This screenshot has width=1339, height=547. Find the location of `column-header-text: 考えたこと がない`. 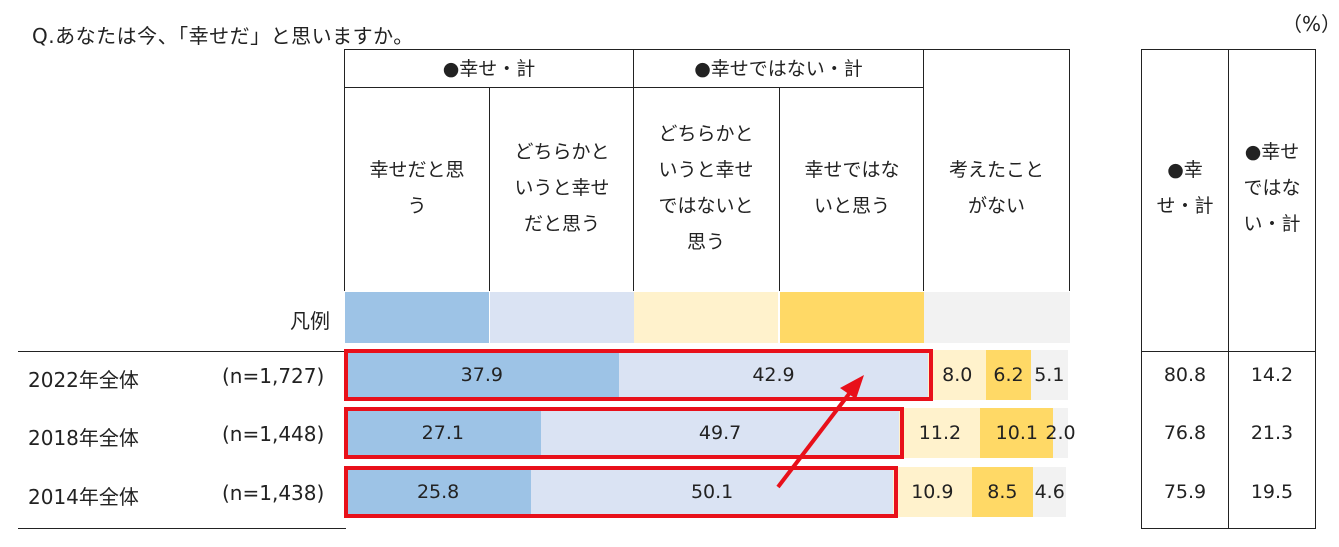

column-header-text: 考えたこと がない is located at coordinates (996, 188).